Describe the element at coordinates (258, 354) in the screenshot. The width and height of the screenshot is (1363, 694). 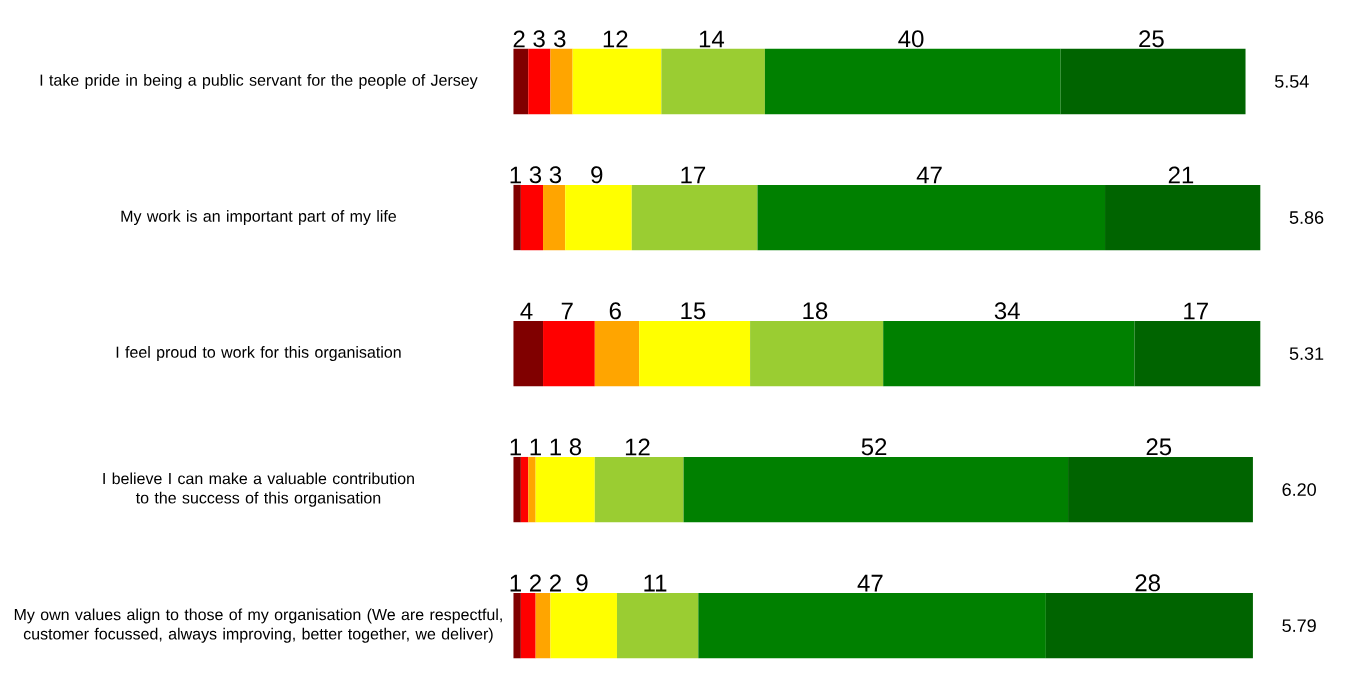
I see `y-tick-label: I feel proud to work for this organisation` at that location.